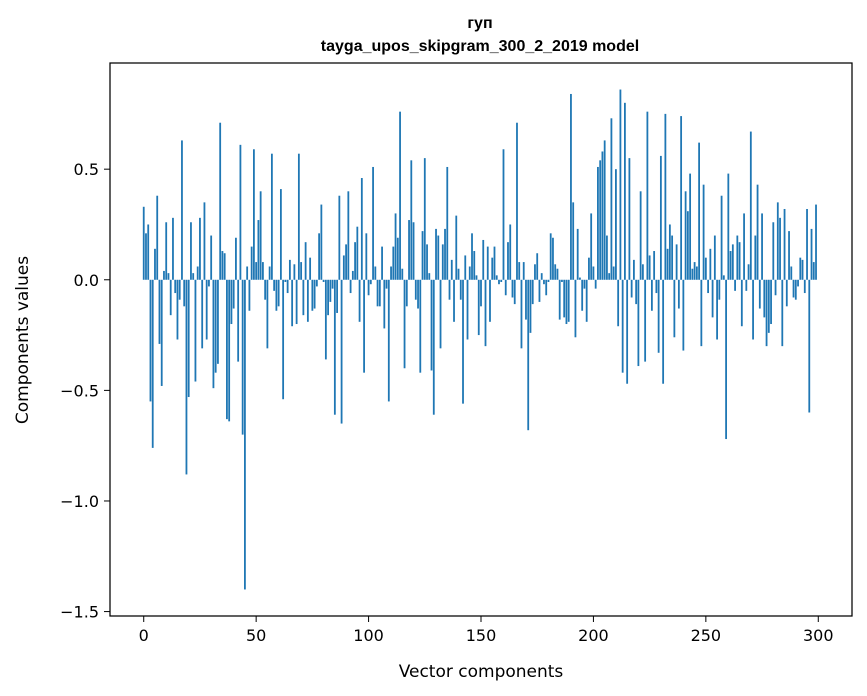  I want to click on y-tick-label: 0.5, so click(86, 169).